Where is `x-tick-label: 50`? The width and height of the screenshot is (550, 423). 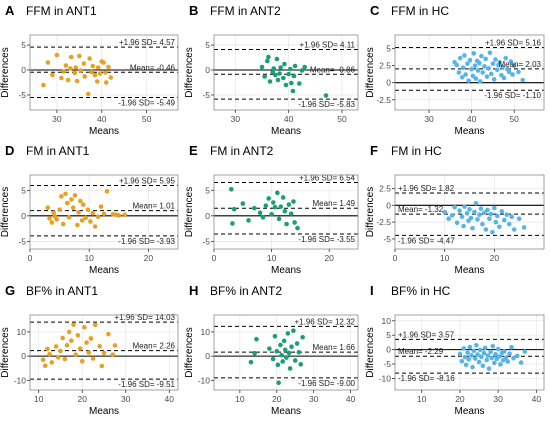 x-tick-label: 50 is located at coordinates (514, 119).